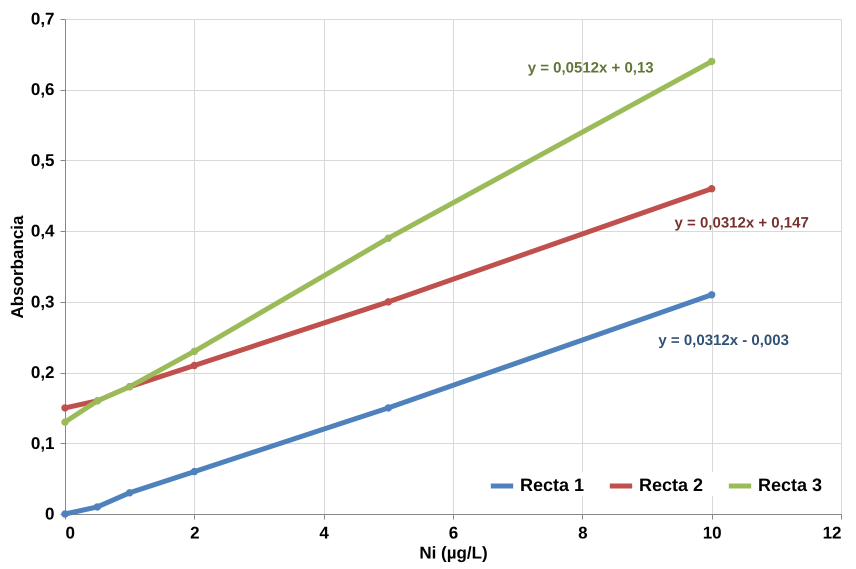 The image size is (856, 569). I want to click on x-tick-label: 6, so click(453, 533).